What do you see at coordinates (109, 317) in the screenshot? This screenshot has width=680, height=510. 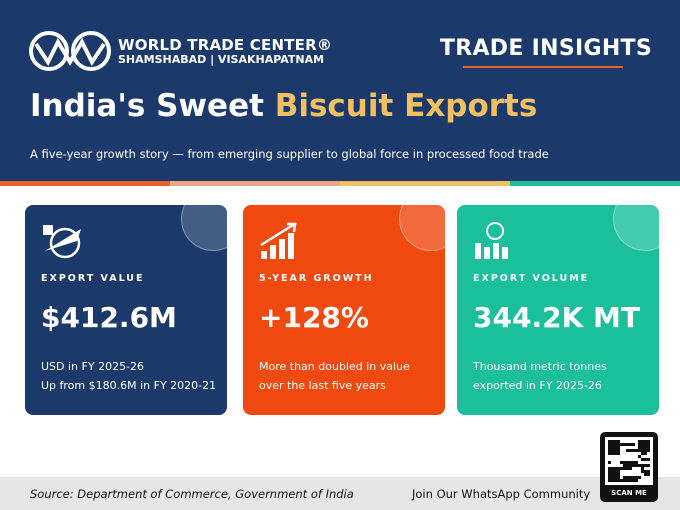 I see `card-value: $412.6M` at bounding box center [109, 317].